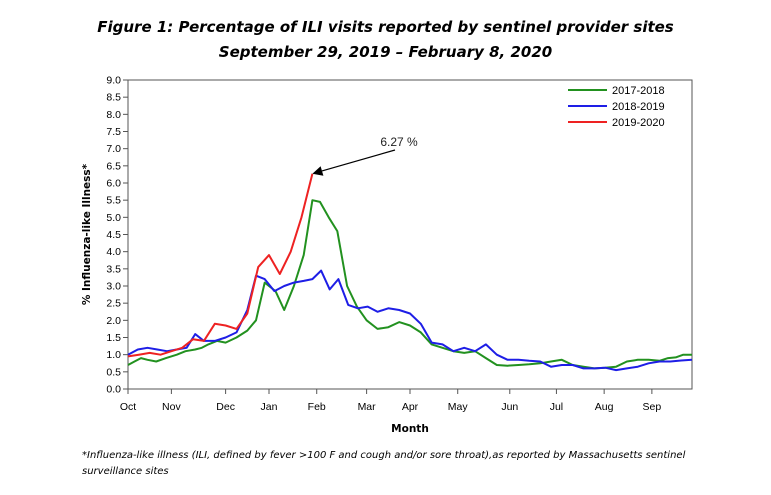  Describe the element at coordinates (318, 171) in the screenshot. I see `annotation-arrowhead` at that location.